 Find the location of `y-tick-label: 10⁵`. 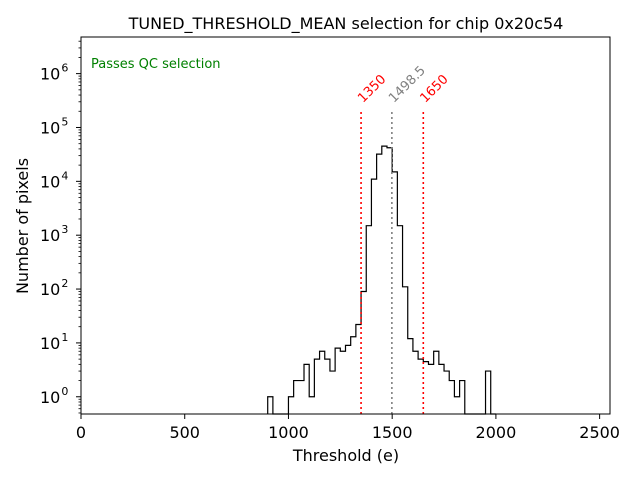

y-tick-label: 10⁵ is located at coordinates (54, 126).